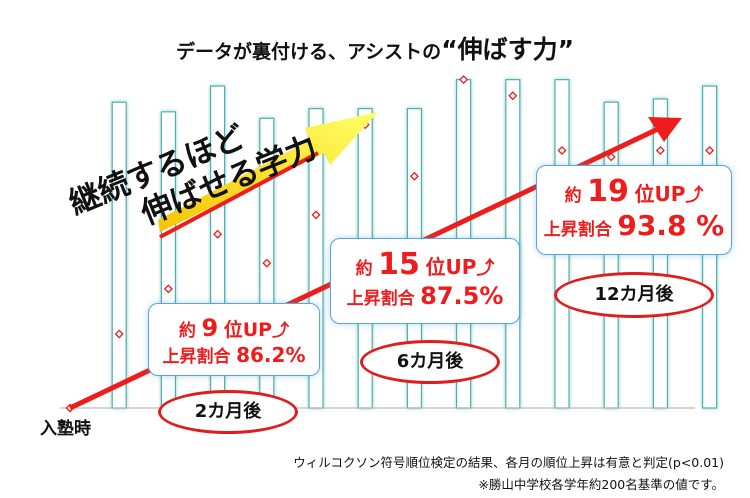 This screenshot has height=498, width=750. I want to click on period-oval-1: 2カ月後, so click(228, 412).